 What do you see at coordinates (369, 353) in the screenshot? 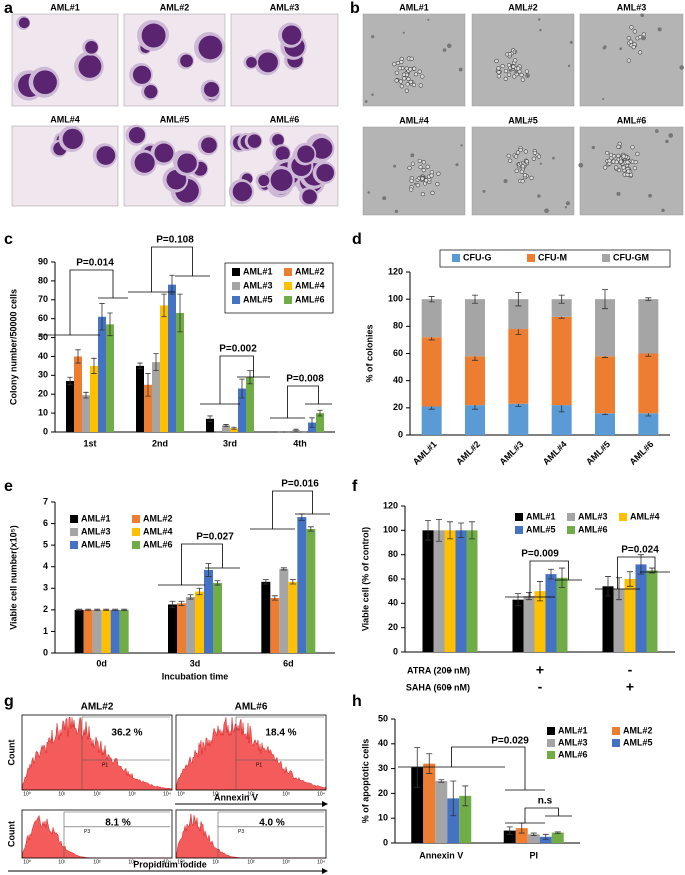
I see `y-axis-label: % of colonies` at bounding box center [369, 353].